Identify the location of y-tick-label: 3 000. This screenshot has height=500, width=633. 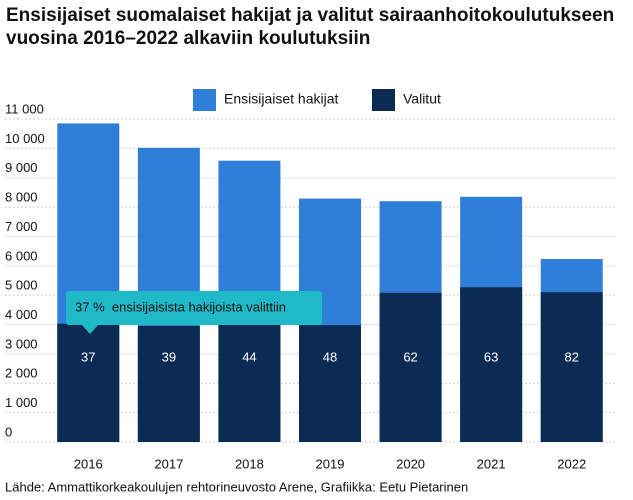
(21, 343).